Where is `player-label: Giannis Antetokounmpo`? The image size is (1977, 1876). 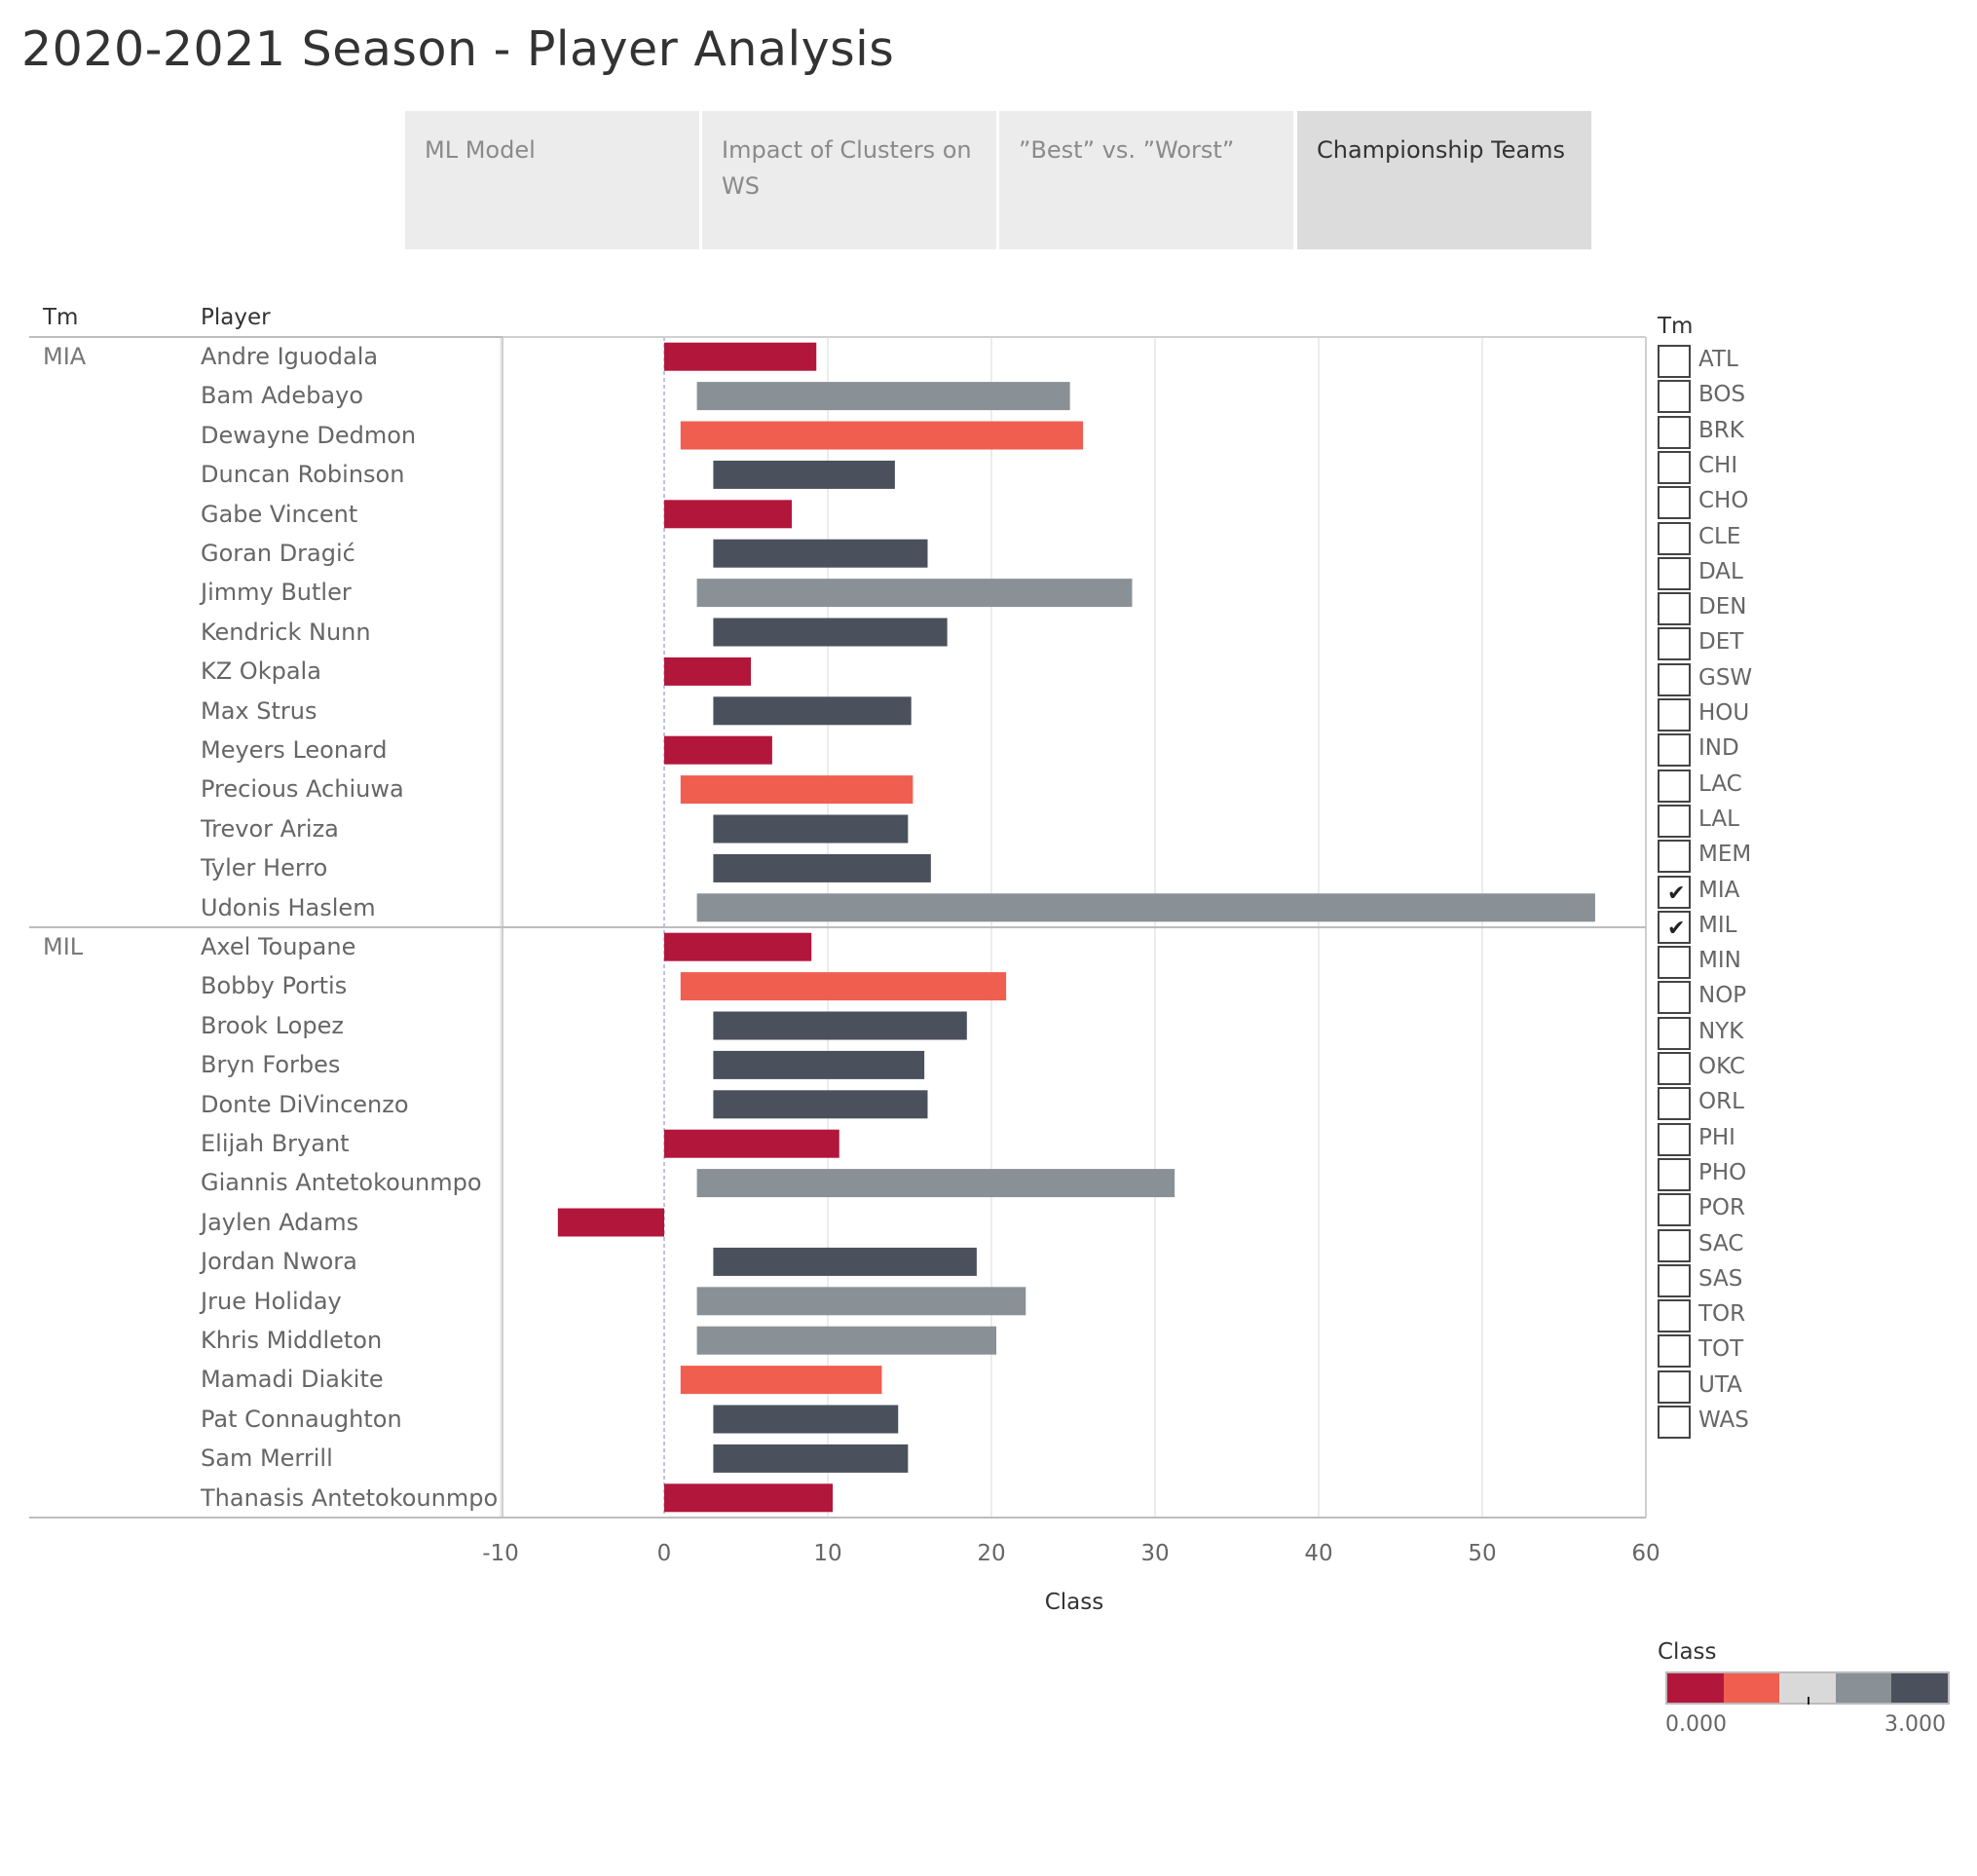 player-label: Giannis Antetokounmpo is located at coordinates (342, 1183).